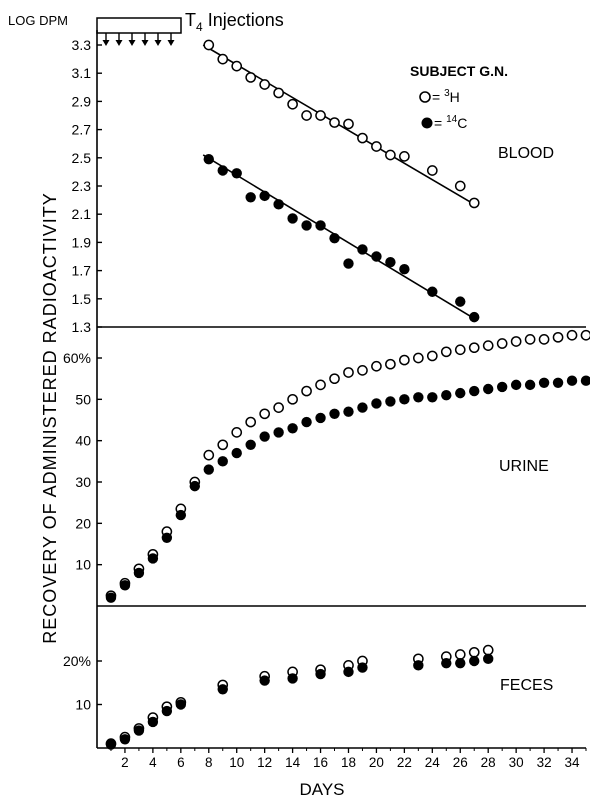 The width and height of the screenshot is (590, 800). I want to click on x-tick-label: 2, so click(125, 762).